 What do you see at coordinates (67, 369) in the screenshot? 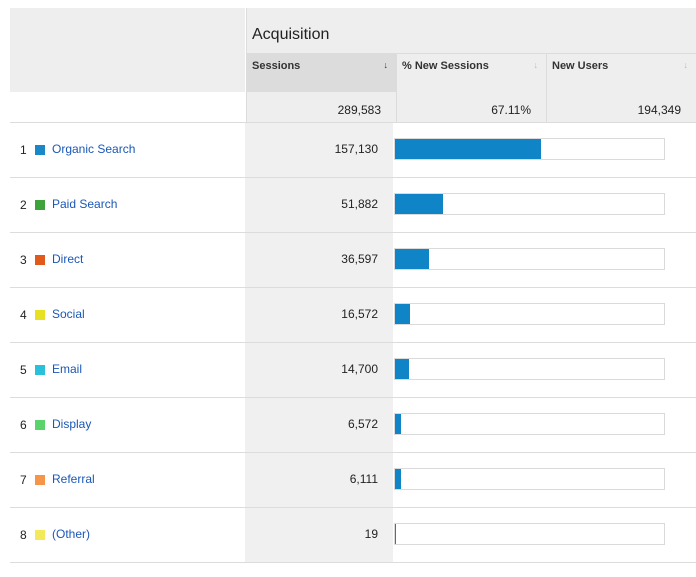
I see `channel-link: Email` at bounding box center [67, 369].